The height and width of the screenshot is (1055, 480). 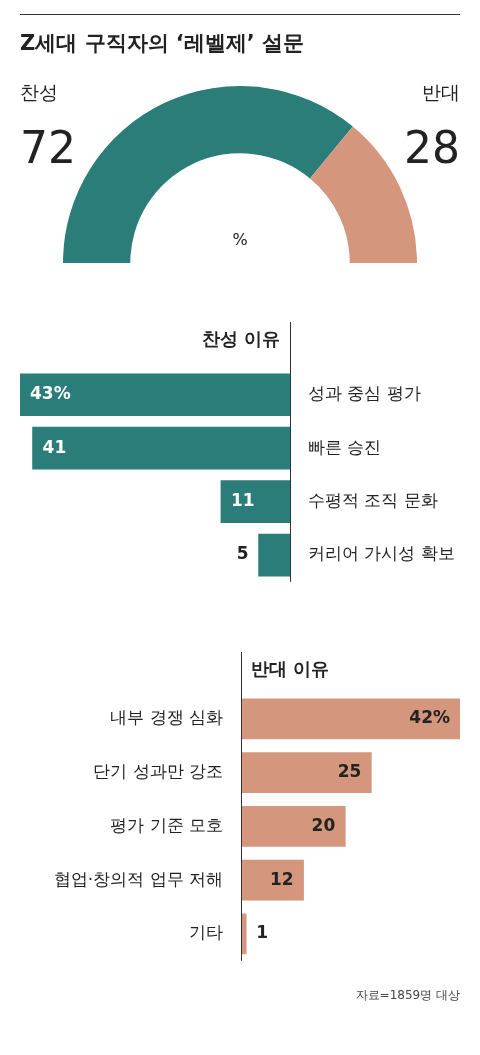 What do you see at coordinates (364, 393) in the screenshot?
I see `y-tick-label: 성과 중심 평가` at bounding box center [364, 393].